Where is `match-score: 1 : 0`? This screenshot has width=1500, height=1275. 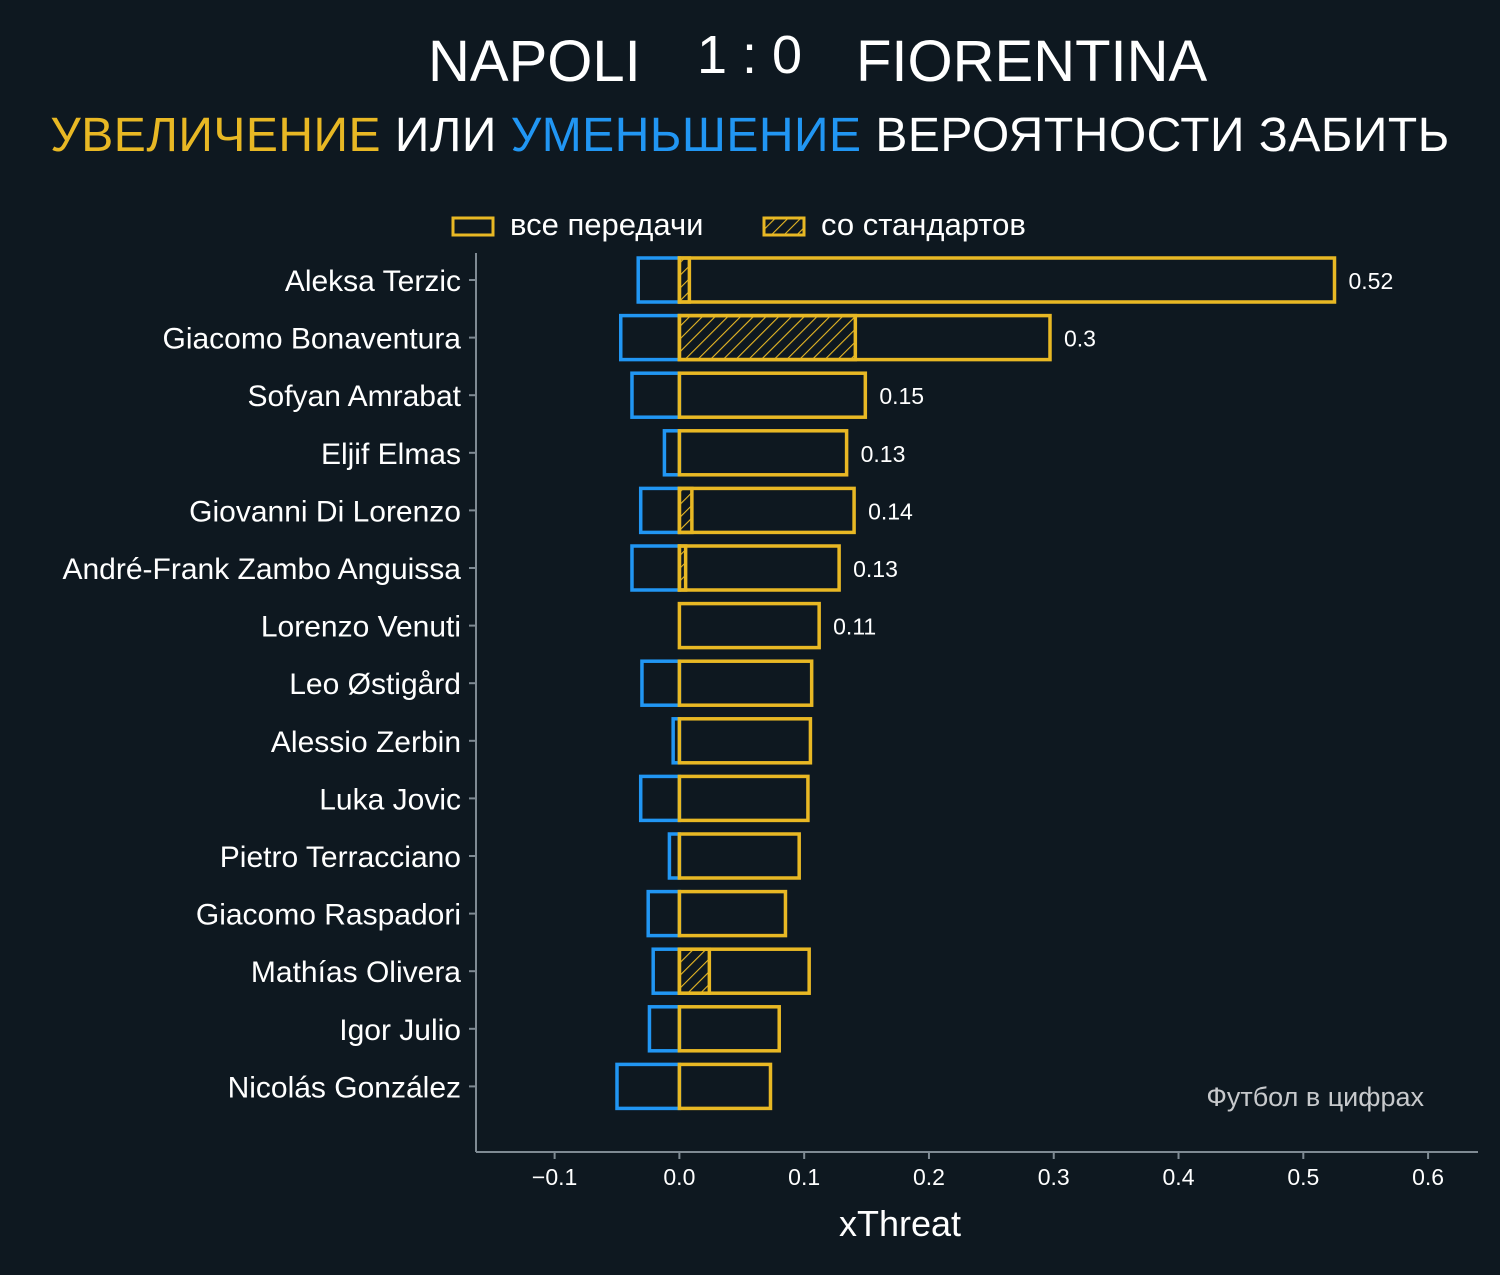 match-score: 1 : 0 is located at coordinates (750, 55).